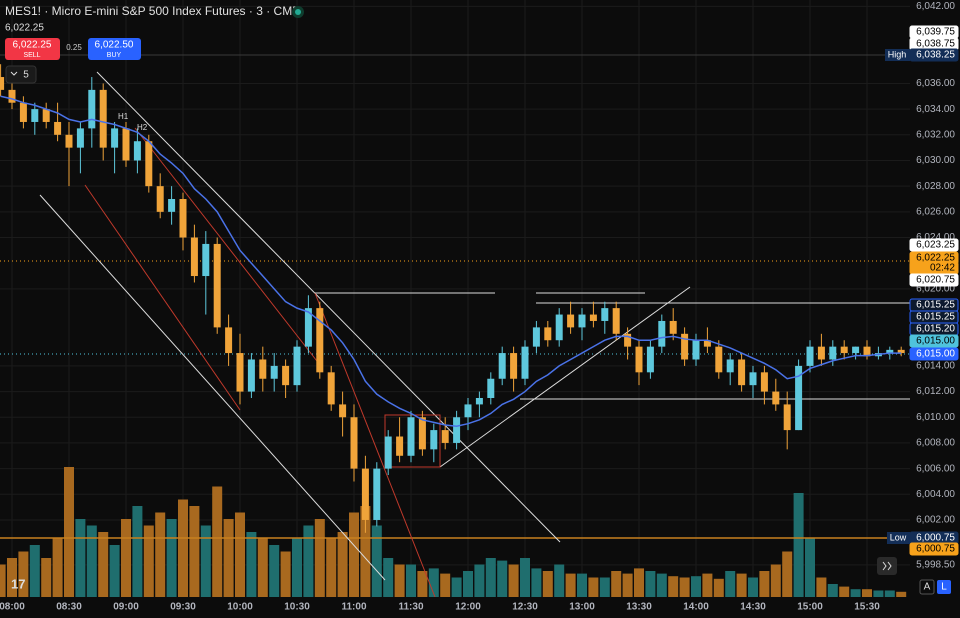 Image resolution: width=960 pixels, height=618 pixels. Describe the element at coordinates (935, 211) in the screenshot. I see `y-tick-label: 6,026.00` at that location.